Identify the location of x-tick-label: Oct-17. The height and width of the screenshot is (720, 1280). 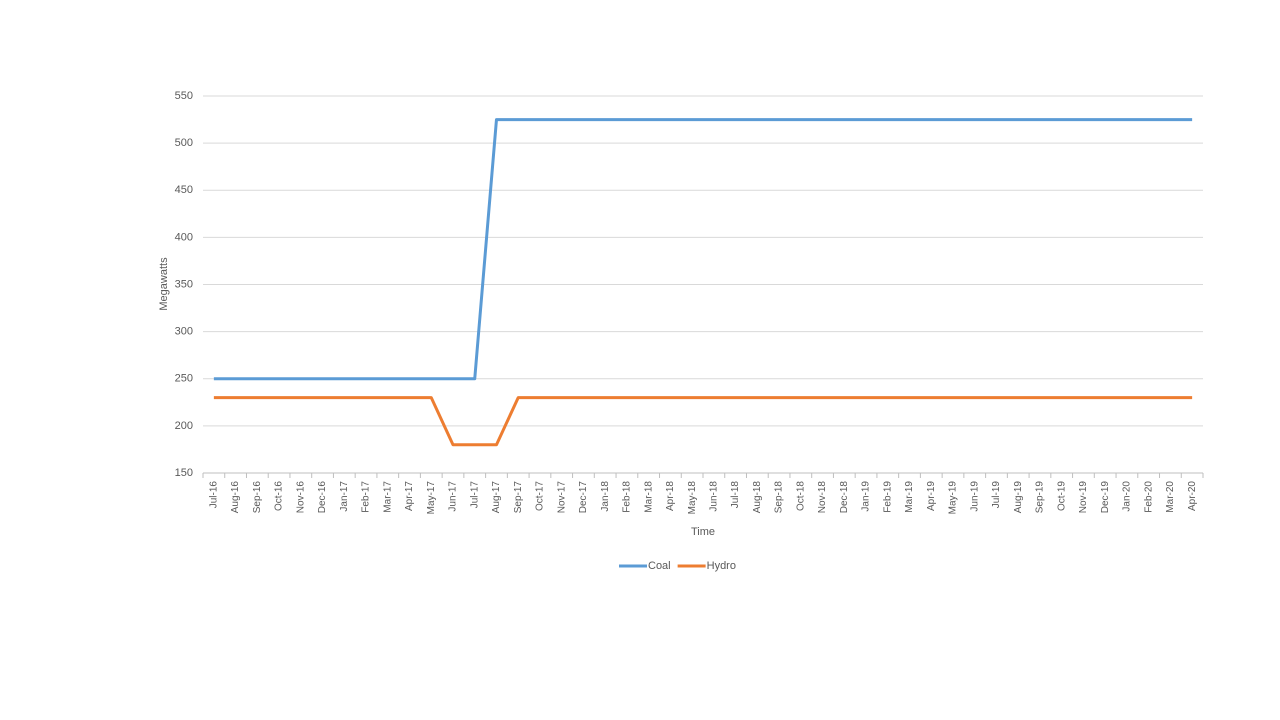
(540, 496).